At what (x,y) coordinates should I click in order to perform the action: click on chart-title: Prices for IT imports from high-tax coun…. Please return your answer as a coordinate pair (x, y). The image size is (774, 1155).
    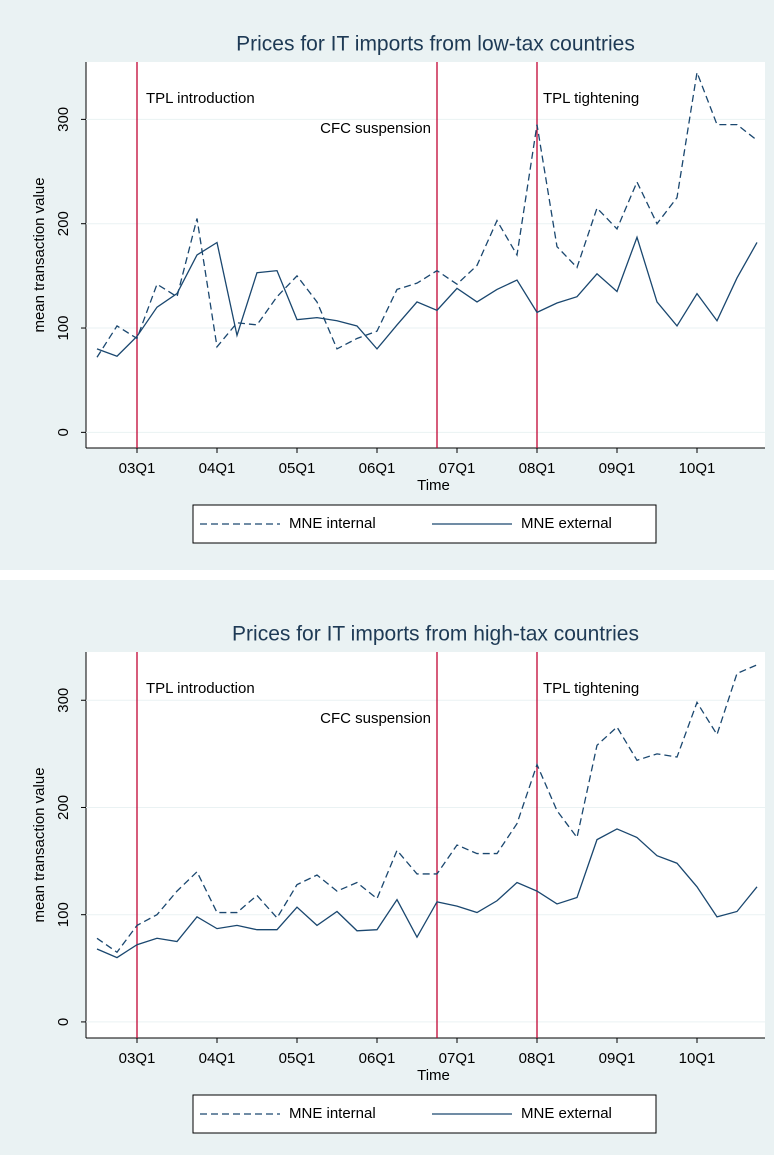
    Looking at the image, I should click on (435, 634).